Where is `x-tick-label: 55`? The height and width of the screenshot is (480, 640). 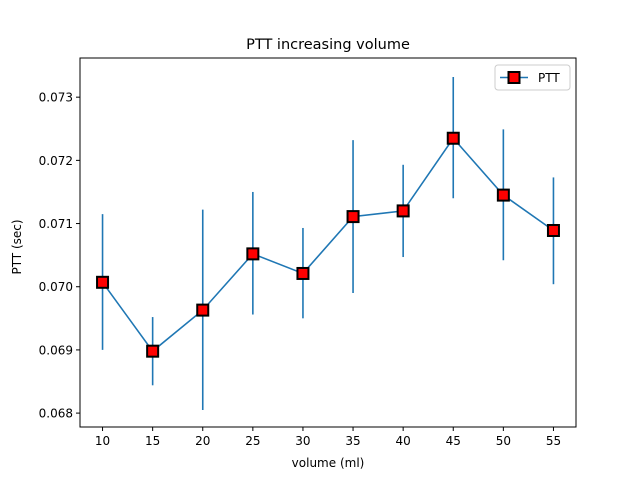
x-tick-label: 55 is located at coordinates (553, 441).